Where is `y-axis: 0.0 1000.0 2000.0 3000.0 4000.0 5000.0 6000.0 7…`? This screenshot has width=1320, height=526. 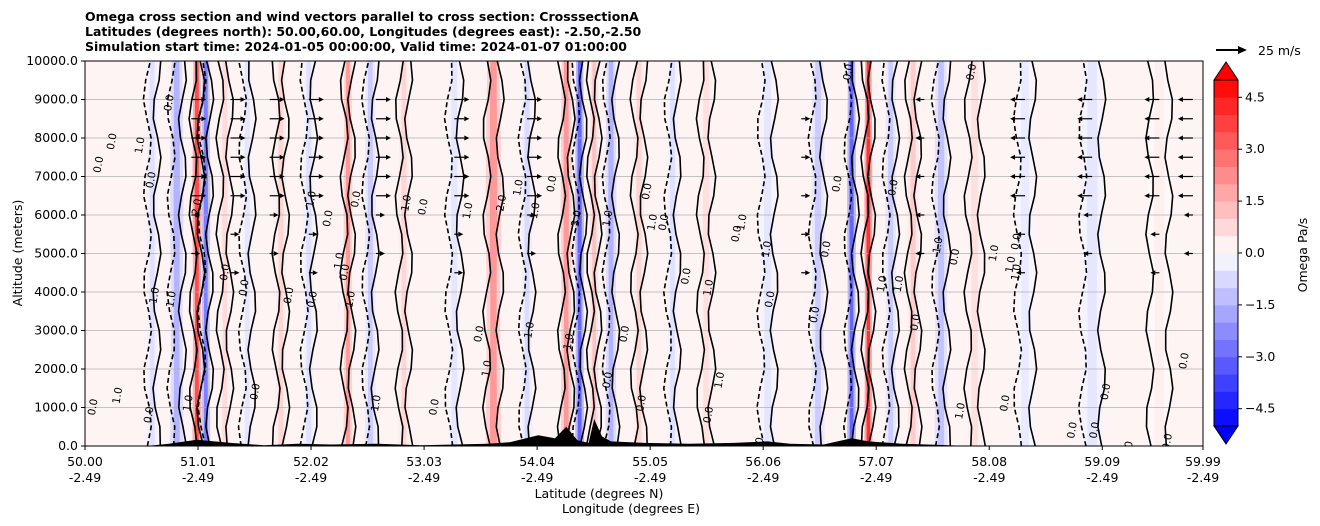 y-axis: 0.0 1000.0 2000.0 3000.0 4000.0 5000.0 6000.0 7… is located at coordinates (55, 253).